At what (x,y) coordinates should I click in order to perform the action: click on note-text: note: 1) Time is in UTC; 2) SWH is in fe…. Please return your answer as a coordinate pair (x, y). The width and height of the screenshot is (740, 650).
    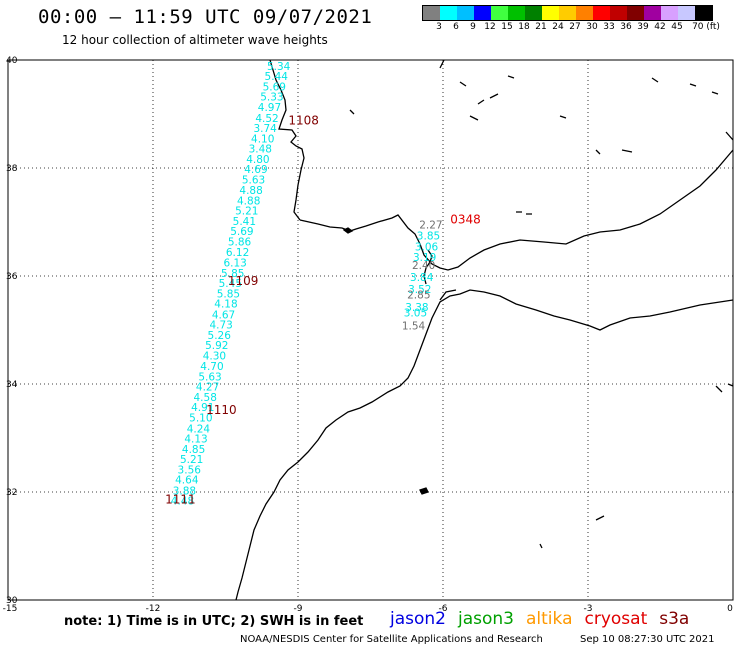
    Looking at the image, I should click on (214, 621).